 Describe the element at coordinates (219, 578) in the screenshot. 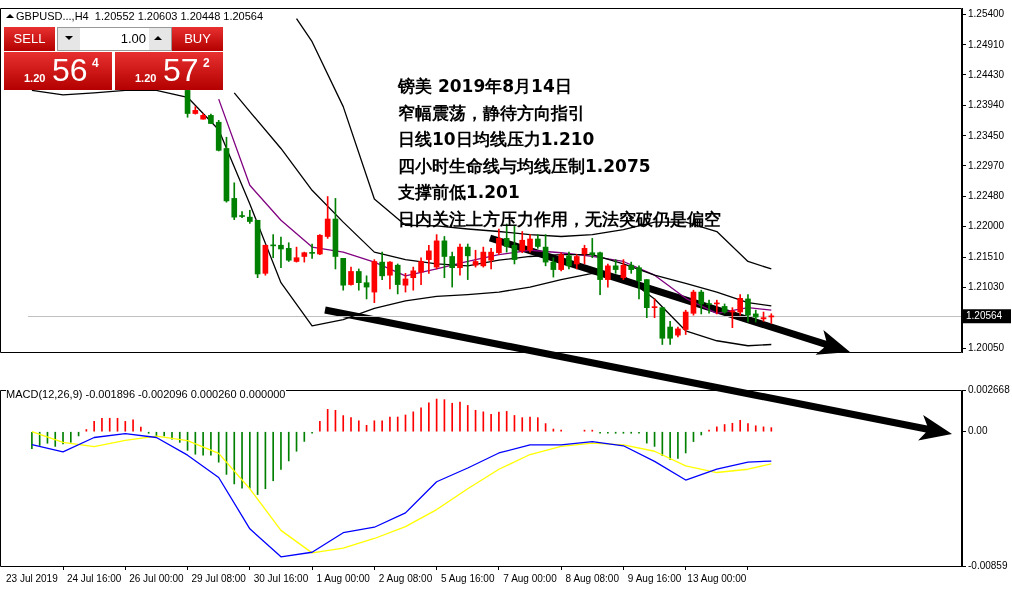

I see `x-tick-label: 29 Jul 08:00` at that location.